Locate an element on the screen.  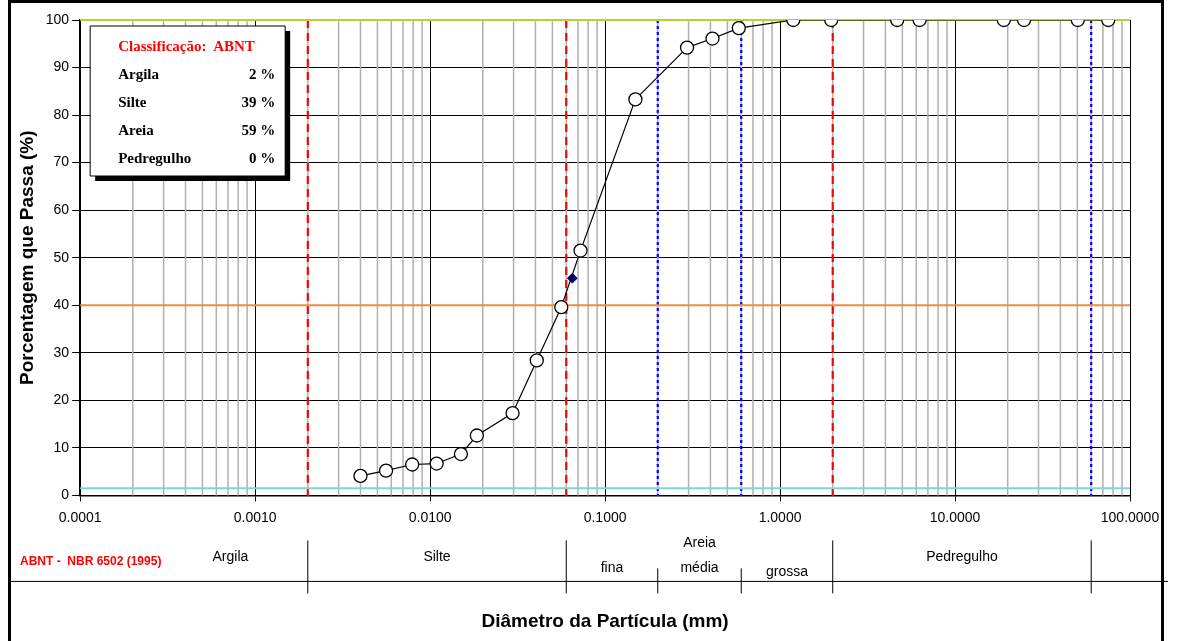
x-tick-label: 0.0001 is located at coordinates (80, 516).